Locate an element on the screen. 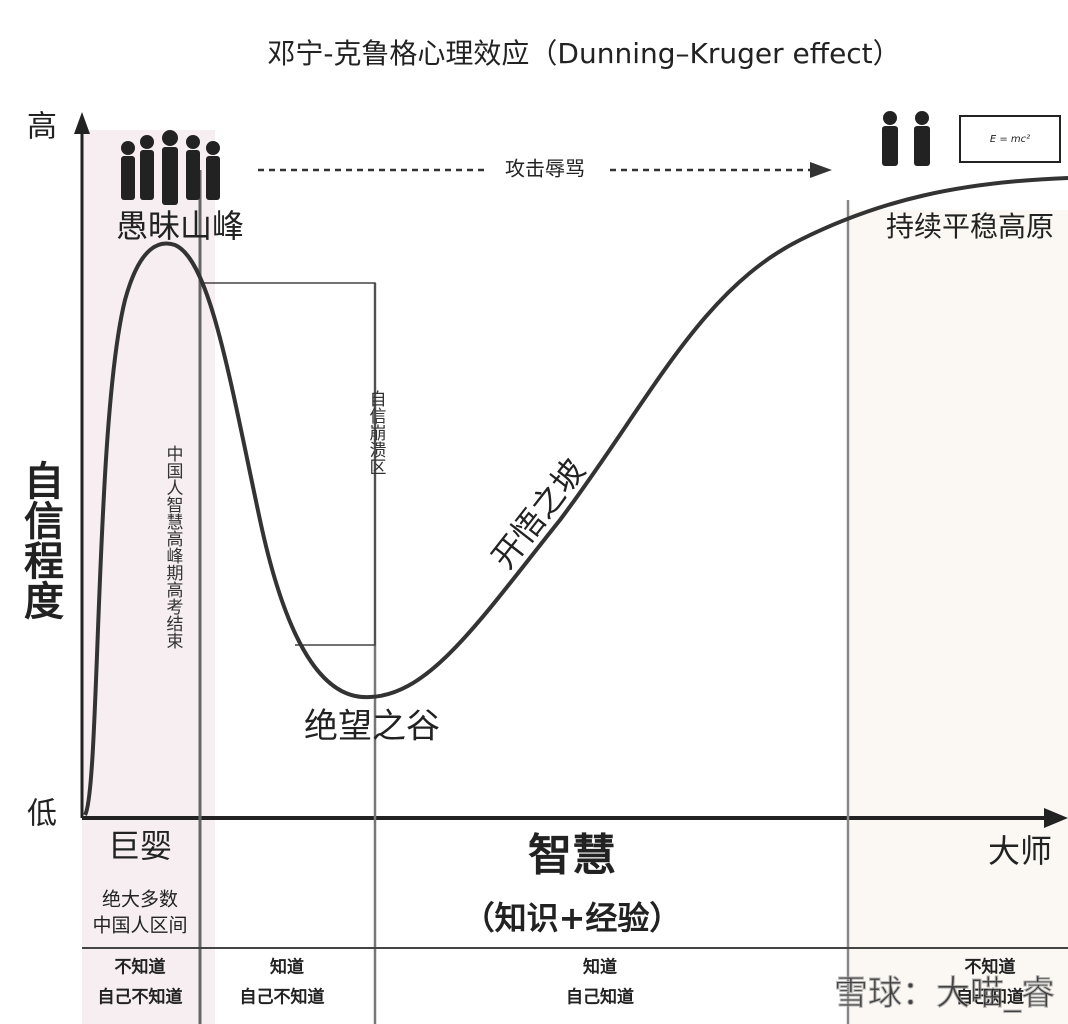 The image size is (1068, 1024). majority-label: 绝大多数 is located at coordinates (140, 900).